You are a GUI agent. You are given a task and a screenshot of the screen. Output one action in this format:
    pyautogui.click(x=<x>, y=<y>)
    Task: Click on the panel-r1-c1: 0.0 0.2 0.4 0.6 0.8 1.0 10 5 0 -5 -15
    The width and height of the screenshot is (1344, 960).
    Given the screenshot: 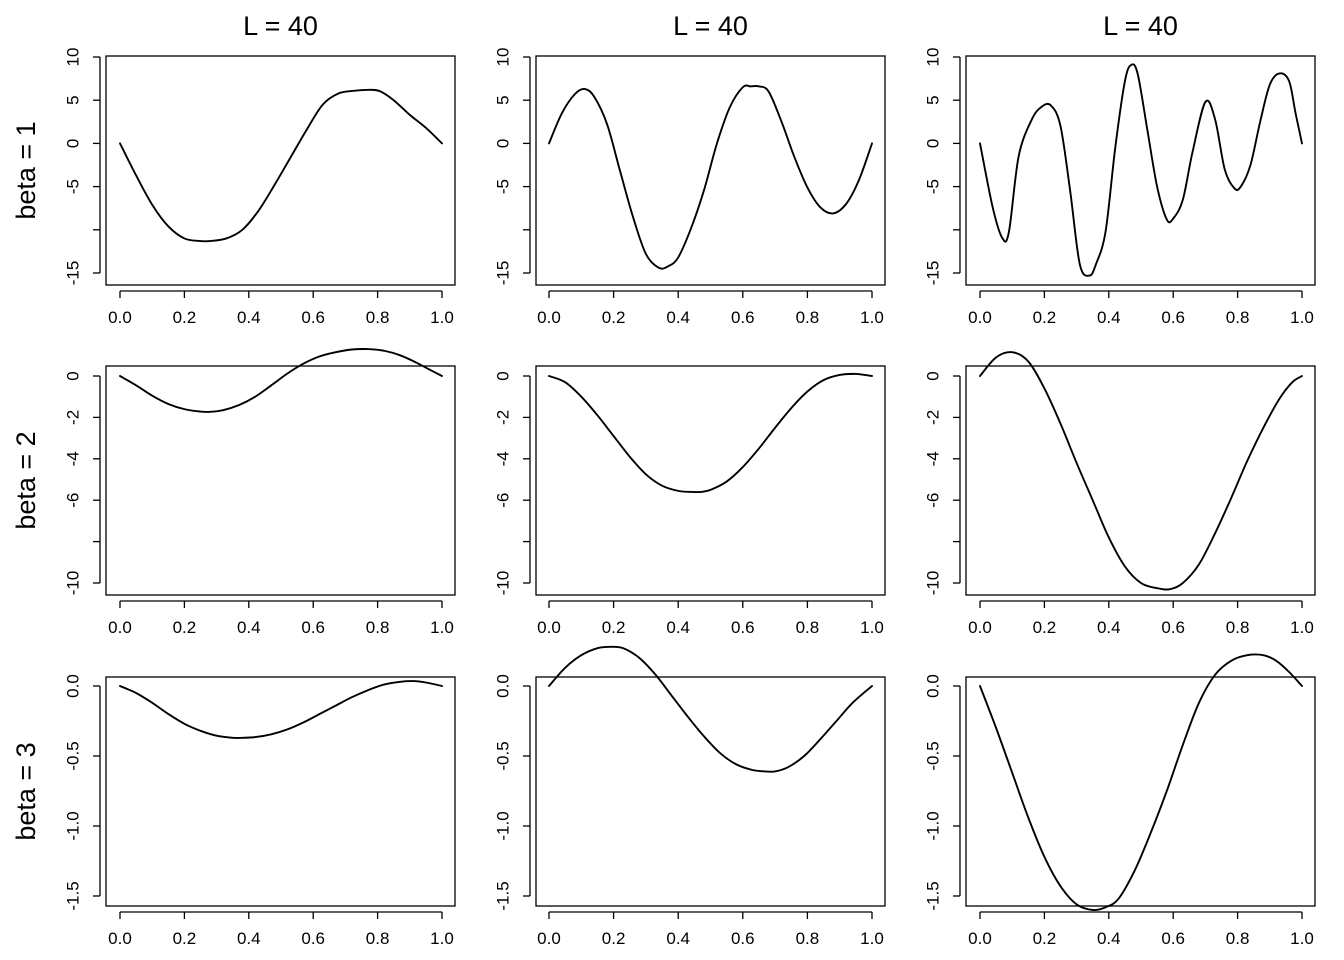 What is the action you would take?
    pyautogui.click(x=259, y=187)
    